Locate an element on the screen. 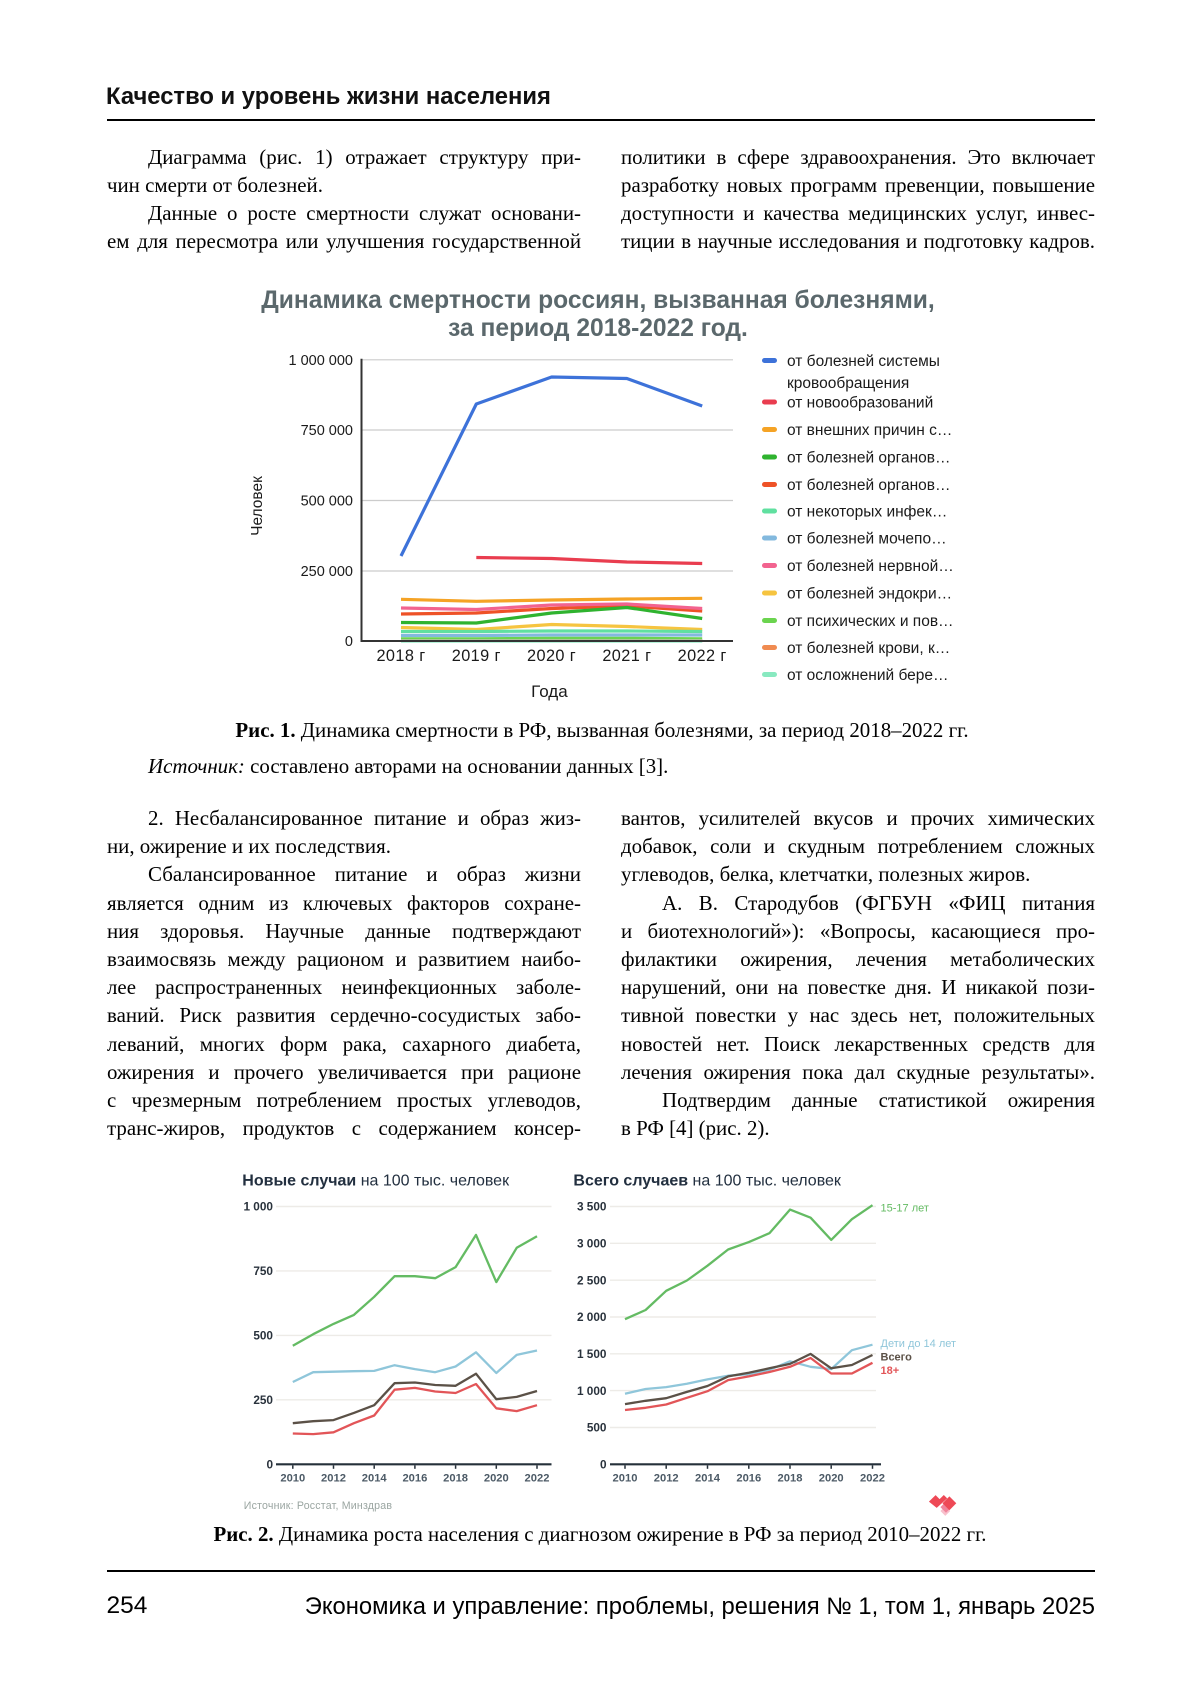 Image resolution: width=1200 pixels, height=1698 pixels. svg-text: от болезней системы is located at coordinates (863, 361).